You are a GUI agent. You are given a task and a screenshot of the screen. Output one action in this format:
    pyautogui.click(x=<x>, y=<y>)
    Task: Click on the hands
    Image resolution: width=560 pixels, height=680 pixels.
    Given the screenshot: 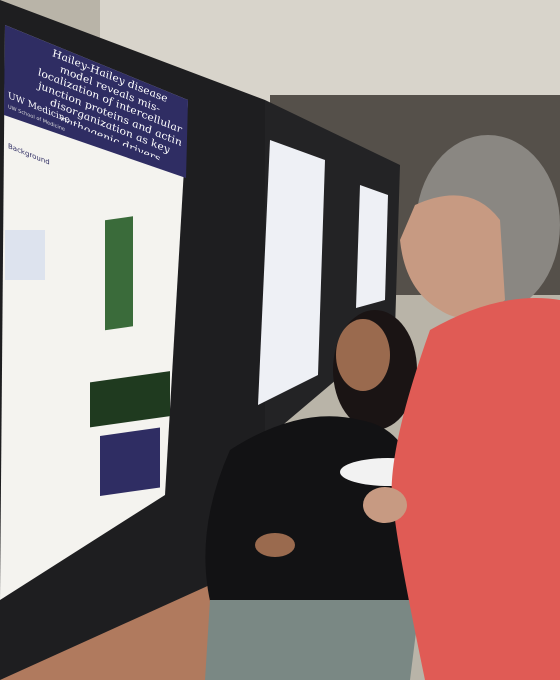 What is the action you would take?
    pyautogui.click(x=275, y=545)
    